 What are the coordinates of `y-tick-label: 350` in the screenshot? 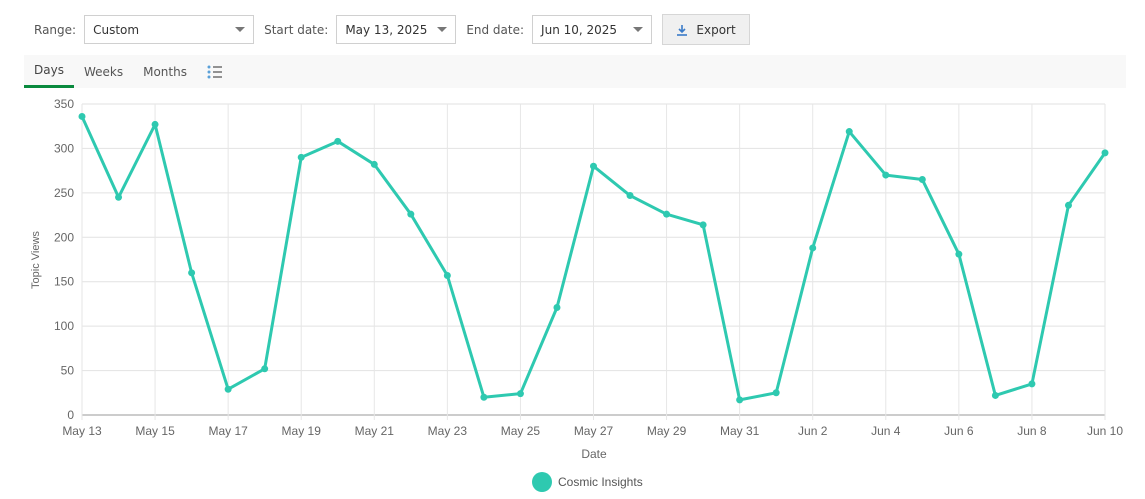 It's located at (64, 104).